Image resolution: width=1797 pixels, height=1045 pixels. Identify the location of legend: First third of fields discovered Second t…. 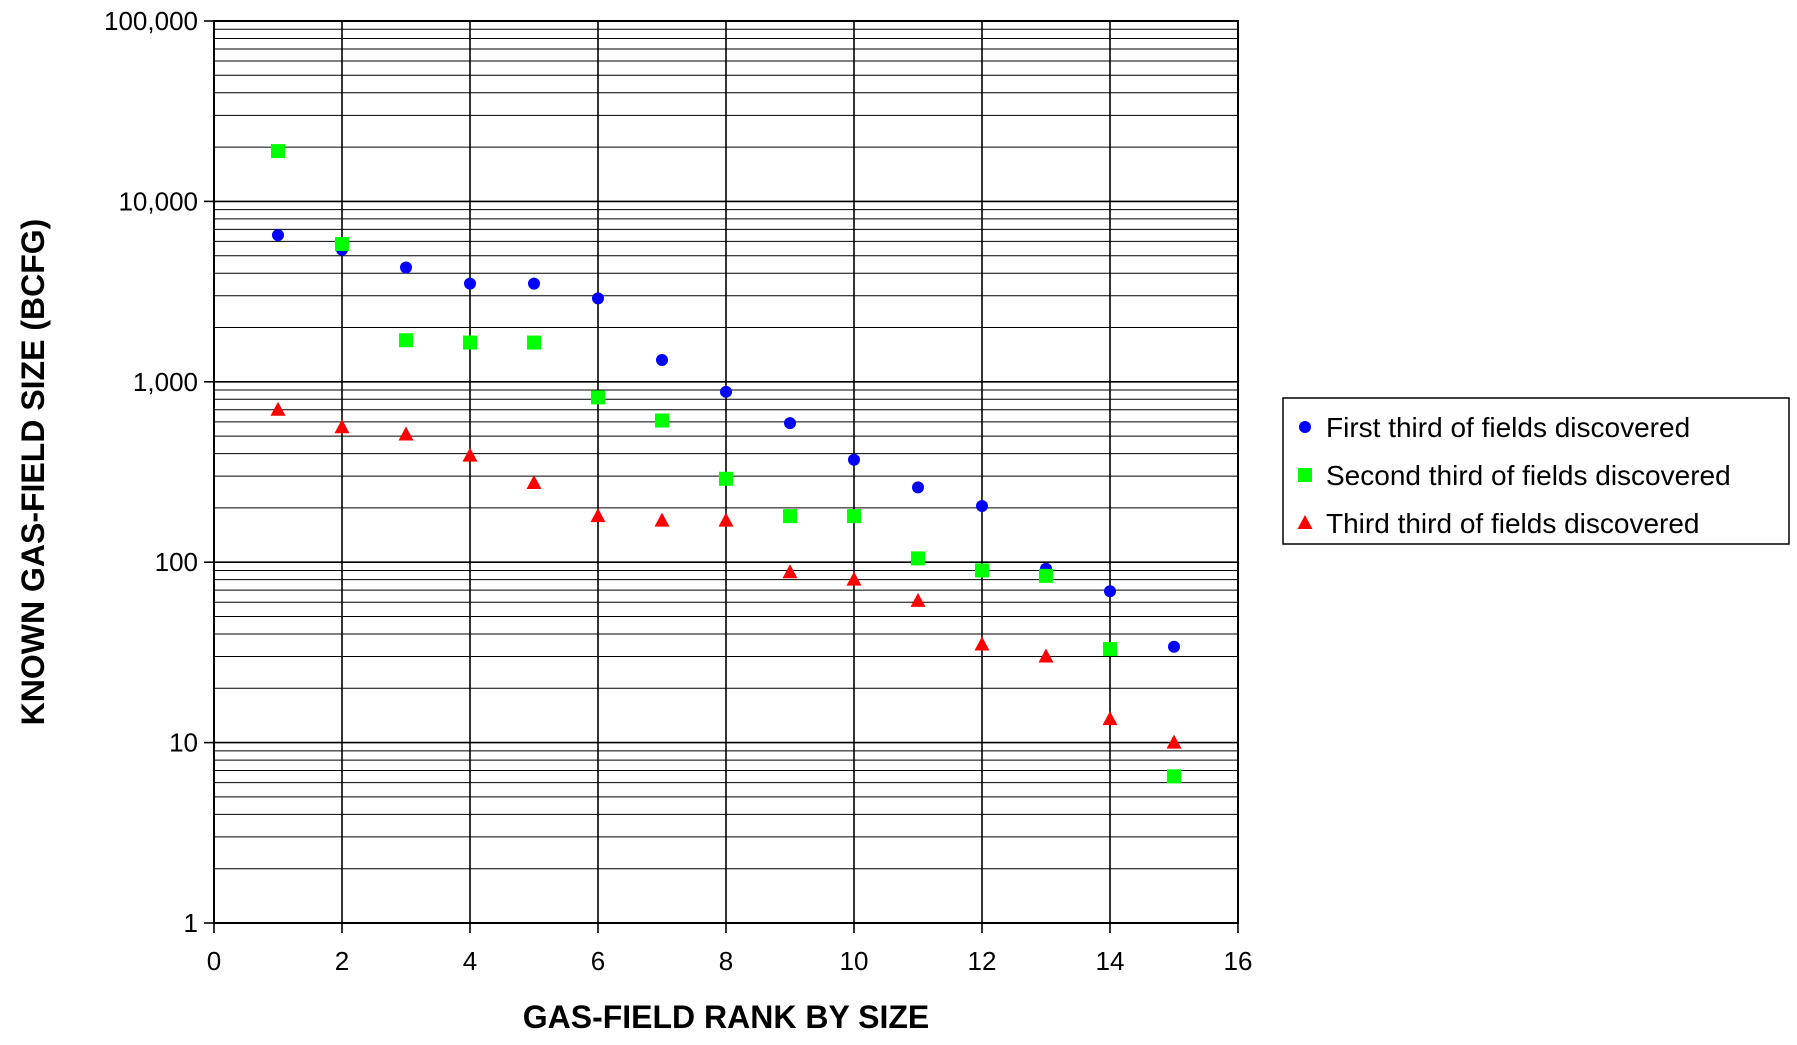
(1536, 471).